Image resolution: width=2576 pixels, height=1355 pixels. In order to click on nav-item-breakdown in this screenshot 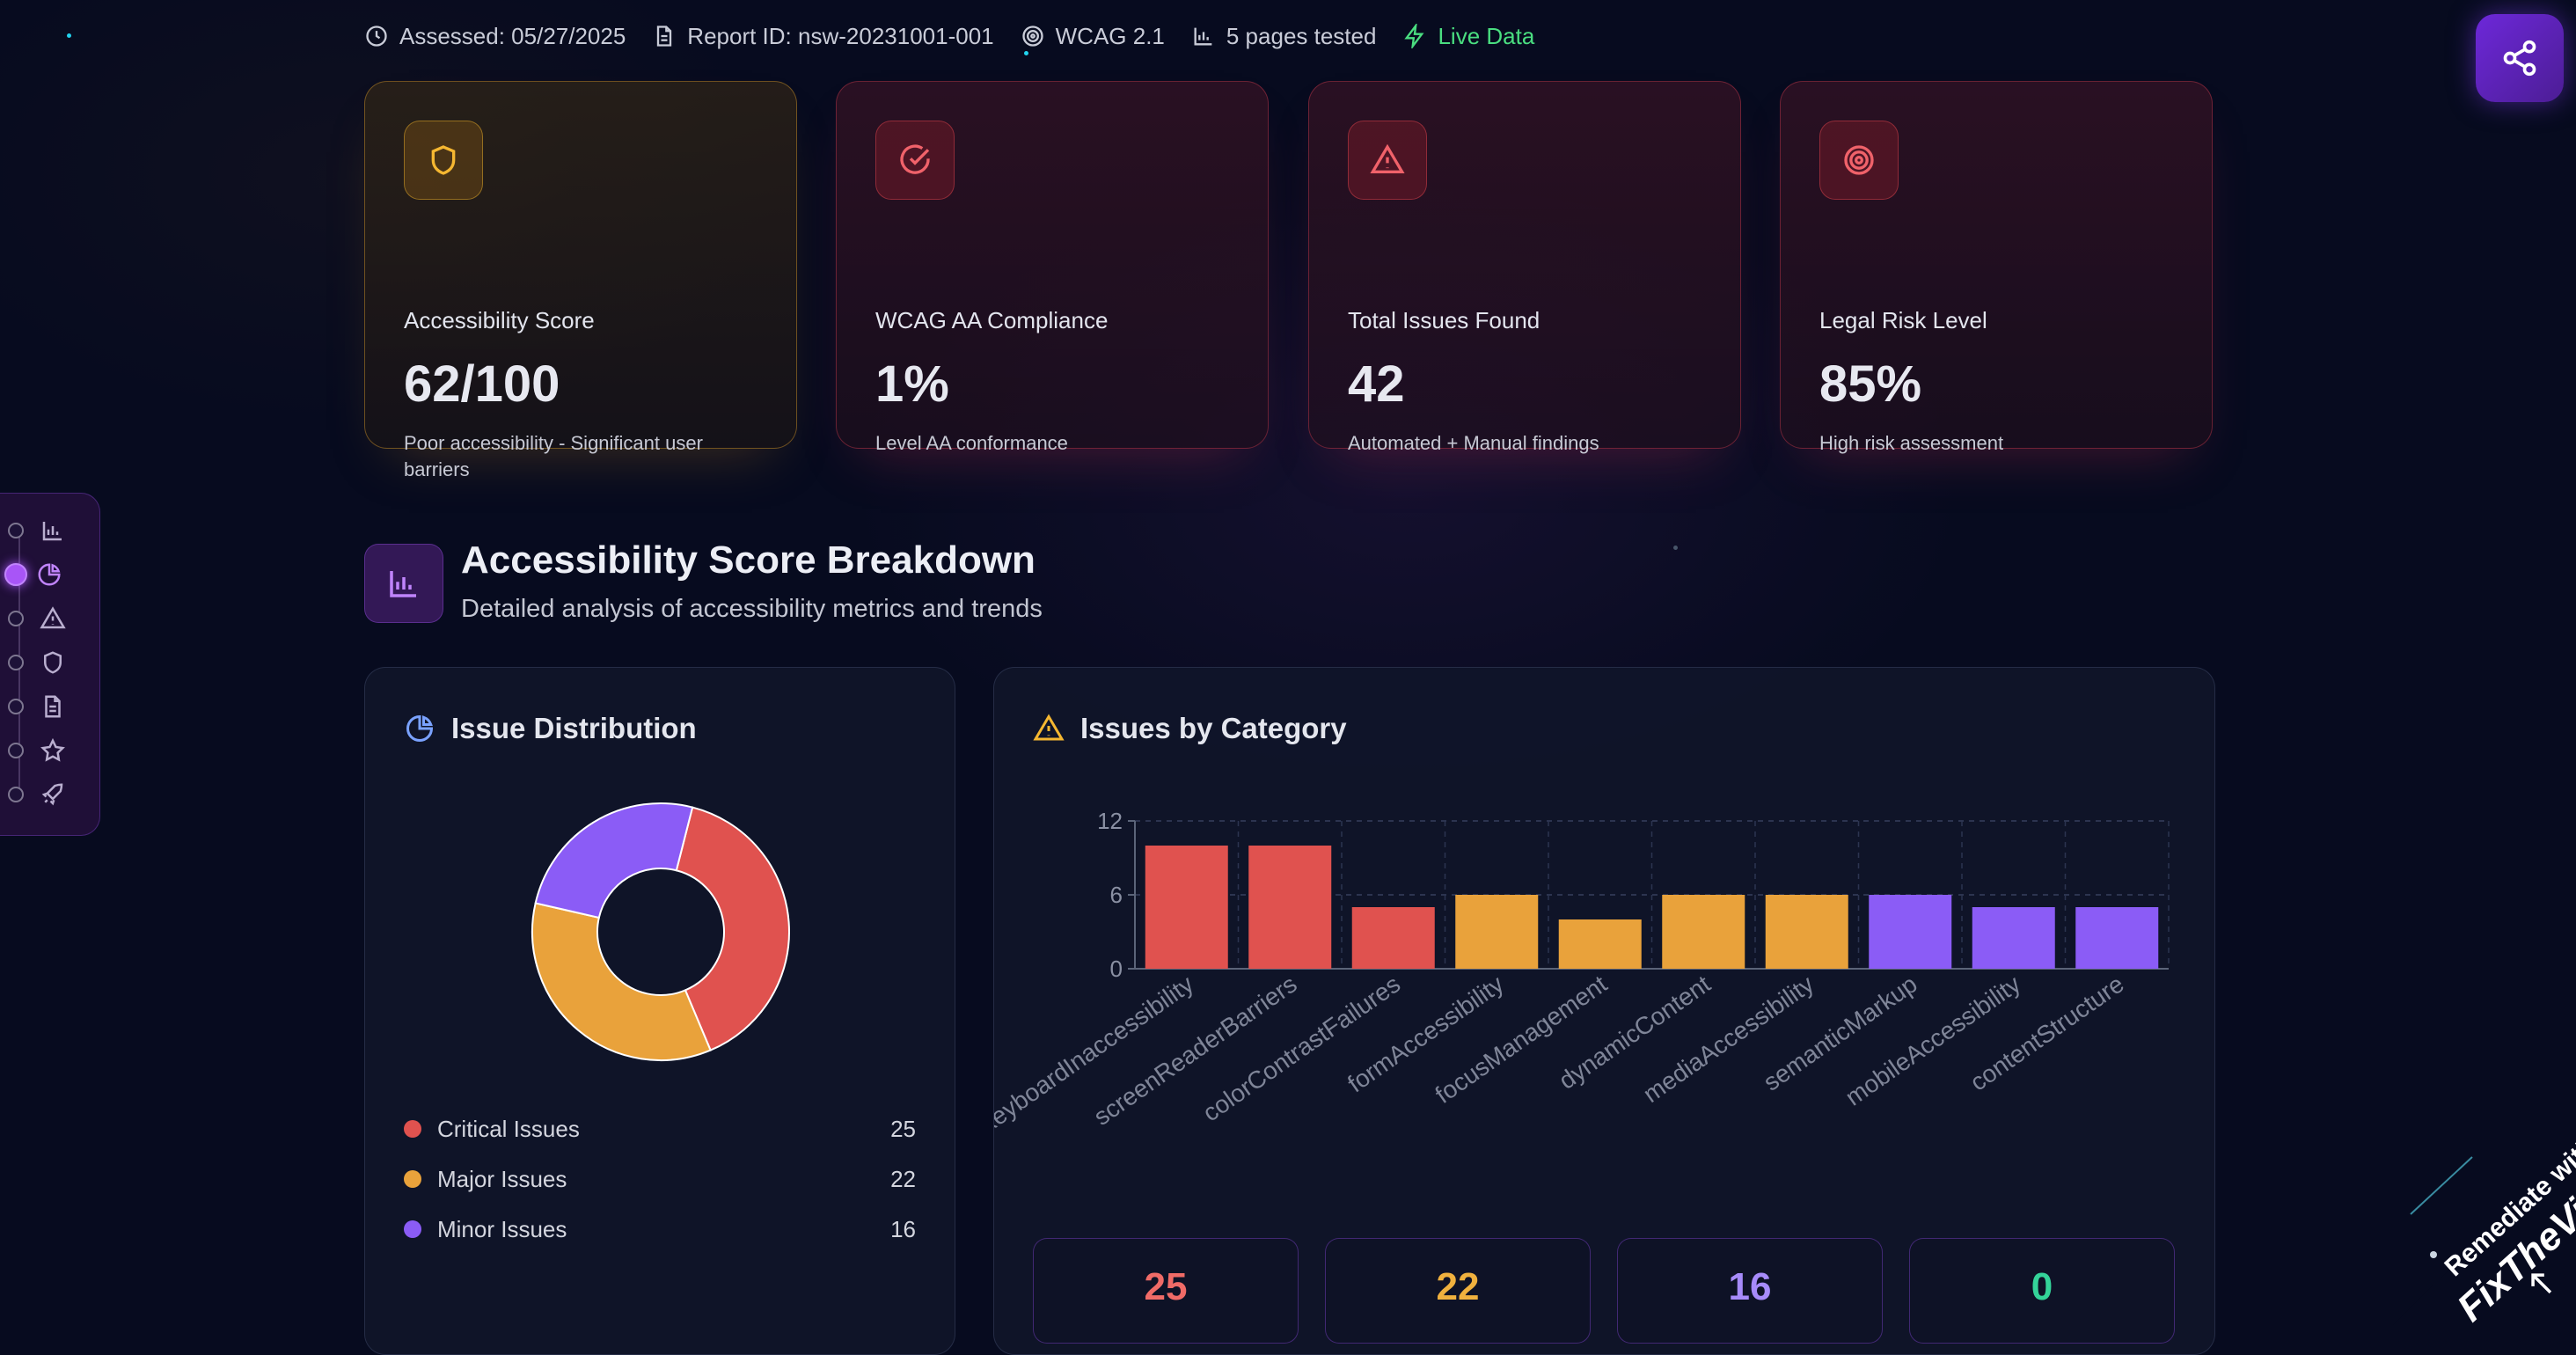, I will do `click(45, 574)`.